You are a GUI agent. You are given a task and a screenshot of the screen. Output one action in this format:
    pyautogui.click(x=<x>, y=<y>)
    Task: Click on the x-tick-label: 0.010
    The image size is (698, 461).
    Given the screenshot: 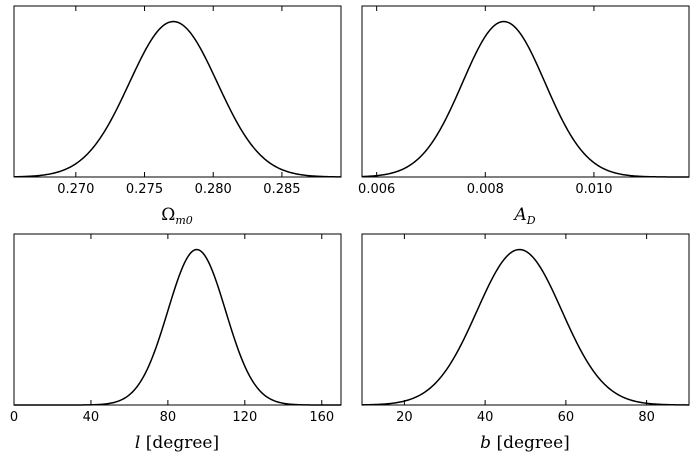 What is the action you would take?
    pyautogui.click(x=593, y=189)
    